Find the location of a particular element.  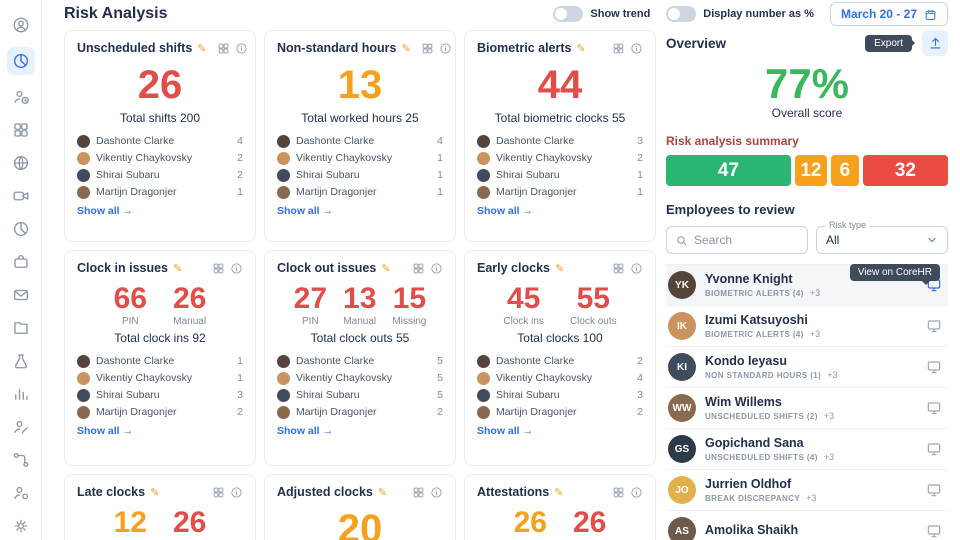

settings-icon is located at coordinates (21, 526).